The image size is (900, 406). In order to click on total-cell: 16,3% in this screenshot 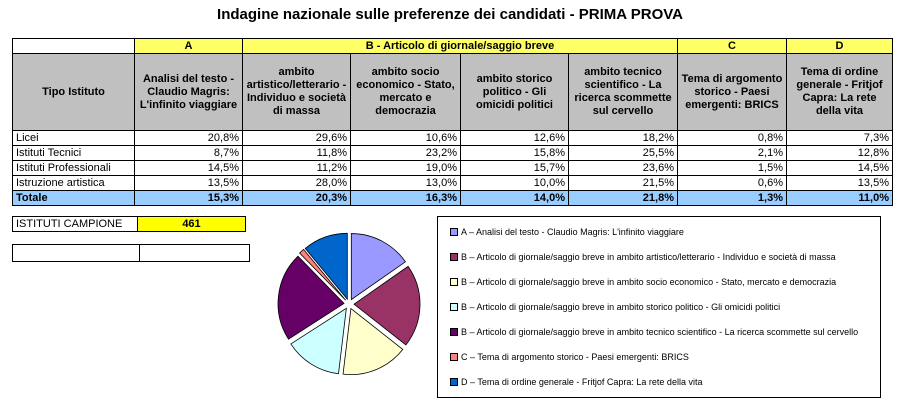, I will do `click(405, 198)`.